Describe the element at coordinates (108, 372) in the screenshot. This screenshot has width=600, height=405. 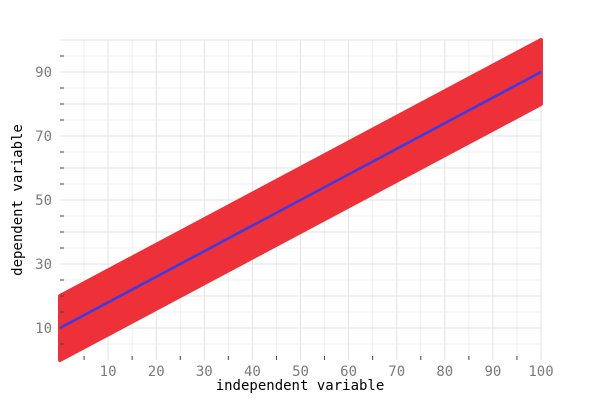
I see `x-tick-label: 10` at that location.